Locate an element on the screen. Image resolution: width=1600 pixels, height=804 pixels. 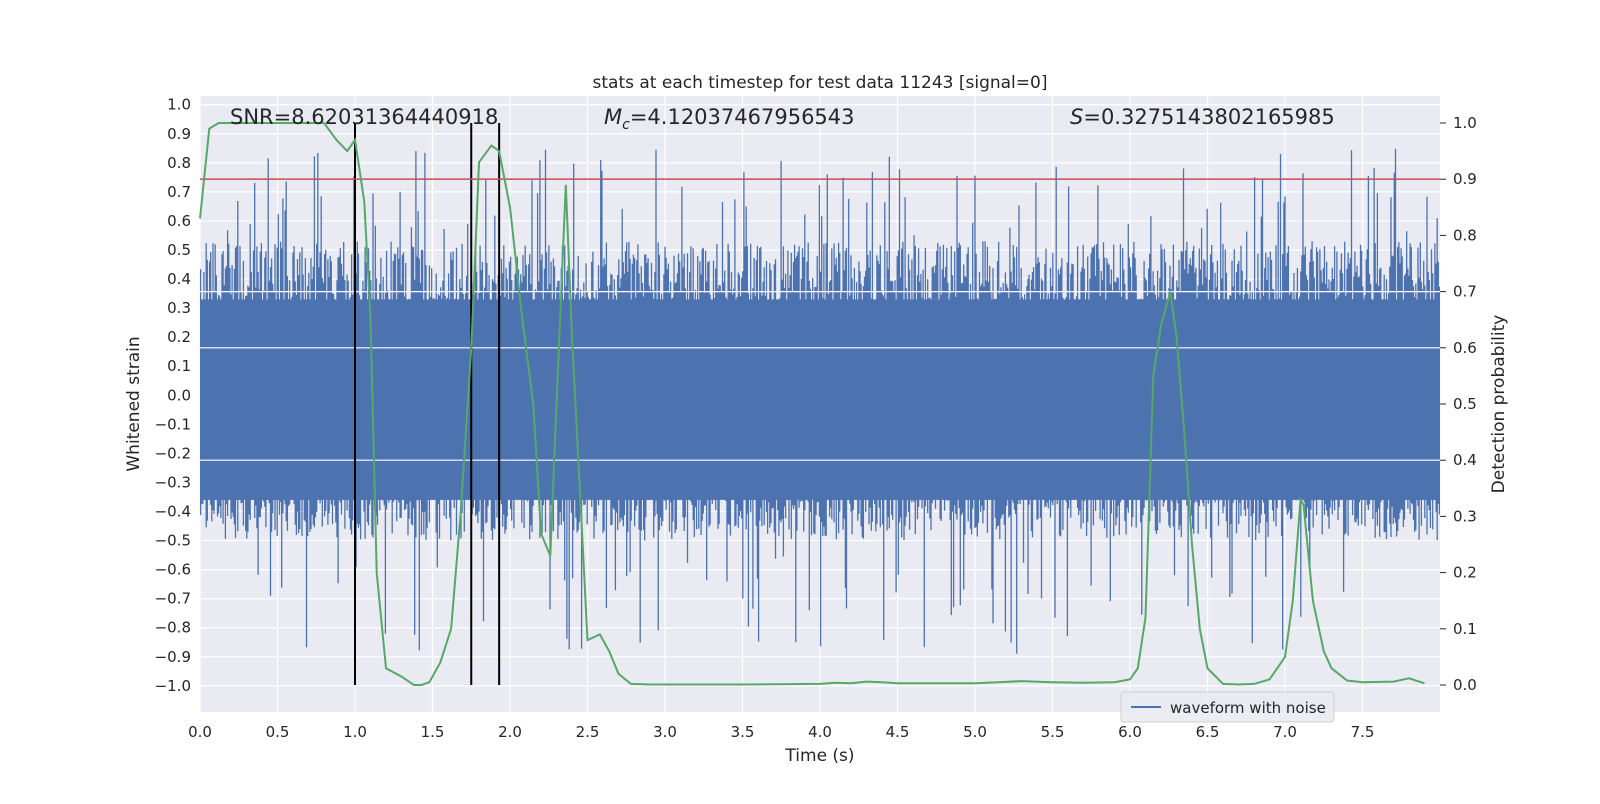
y2-tick-label: 0.7 is located at coordinates (1465, 292).